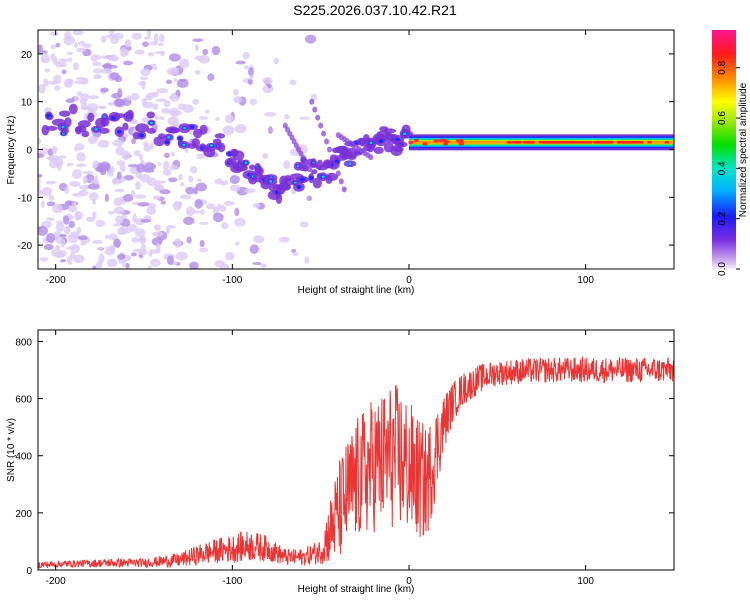  Describe the element at coordinates (23, 400) in the screenshot. I see `snr-ytick-label: 600` at that location.